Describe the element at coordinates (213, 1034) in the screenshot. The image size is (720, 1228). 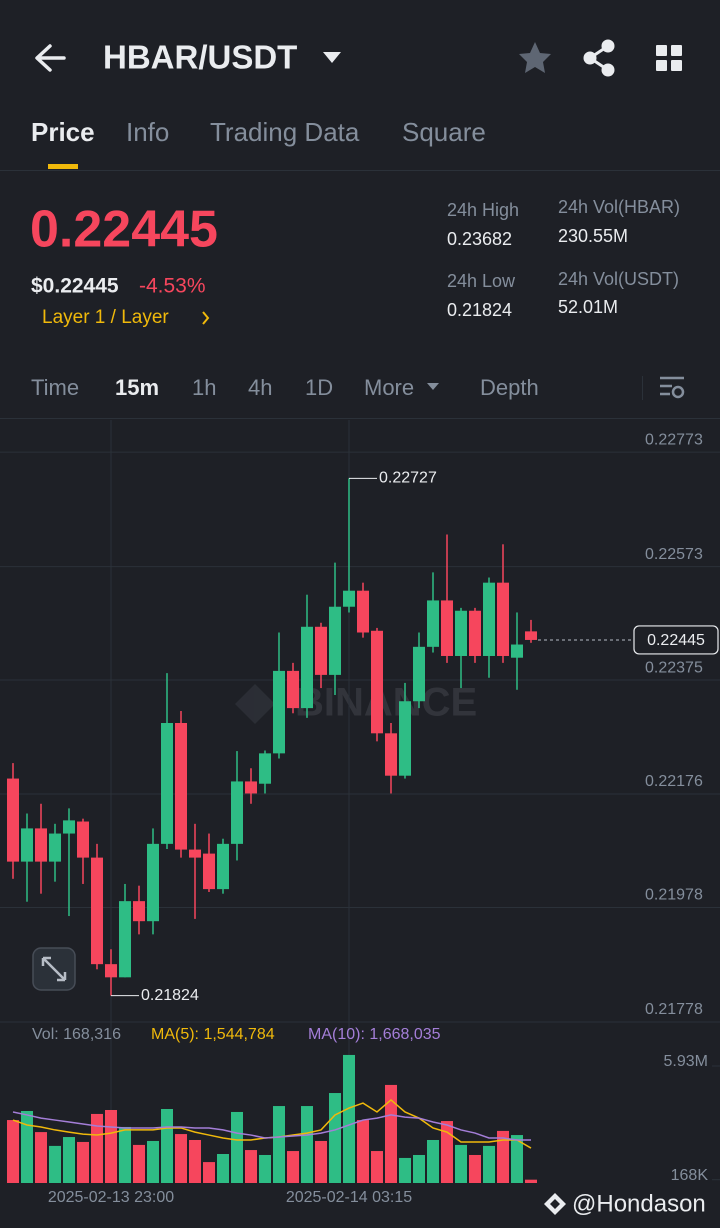
I see `volume-legend: MA(5): 1,544,784` at that location.